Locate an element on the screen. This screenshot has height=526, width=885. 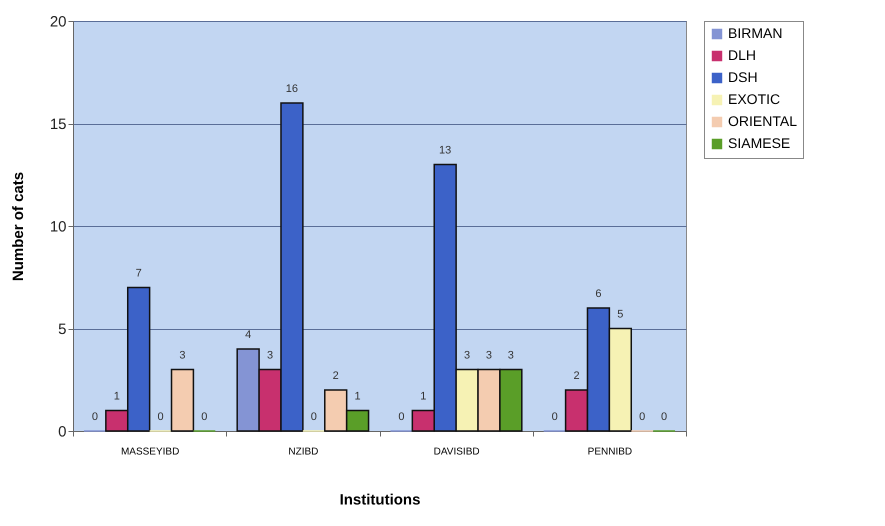
legend-label: DSH is located at coordinates (743, 77).